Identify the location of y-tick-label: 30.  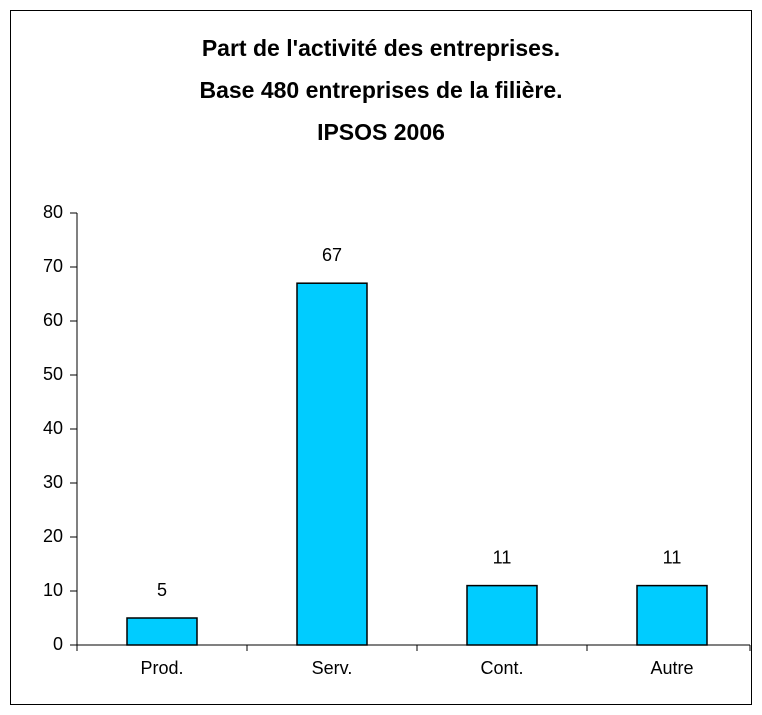
(53, 482).